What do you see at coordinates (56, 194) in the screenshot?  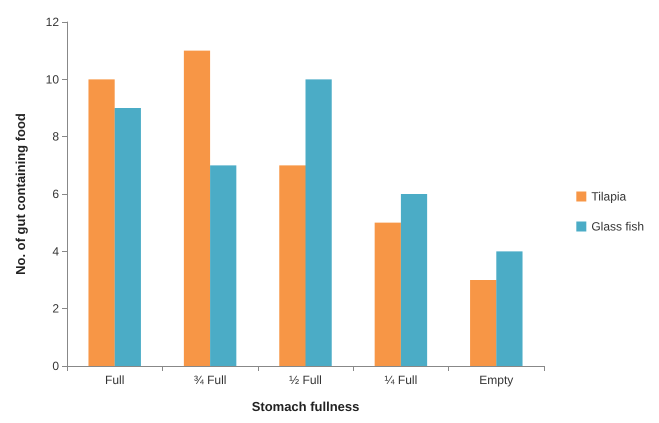 I see `y-tick-label: 6` at bounding box center [56, 194].